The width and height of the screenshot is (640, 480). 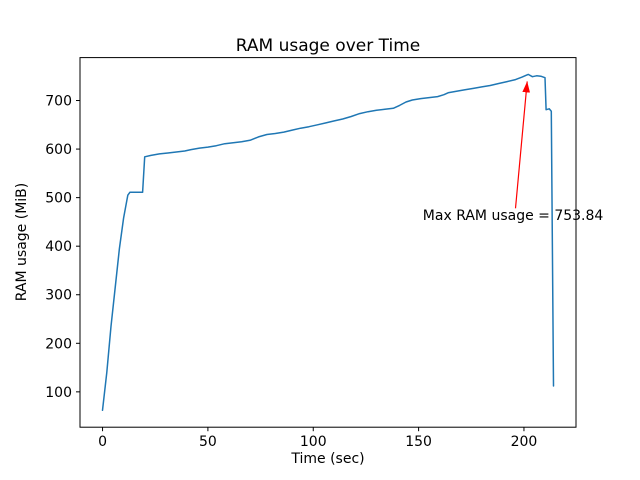 What do you see at coordinates (328, 46) in the screenshot?
I see `chart-title: RAM usage over Time` at bounding box center [328, 46].